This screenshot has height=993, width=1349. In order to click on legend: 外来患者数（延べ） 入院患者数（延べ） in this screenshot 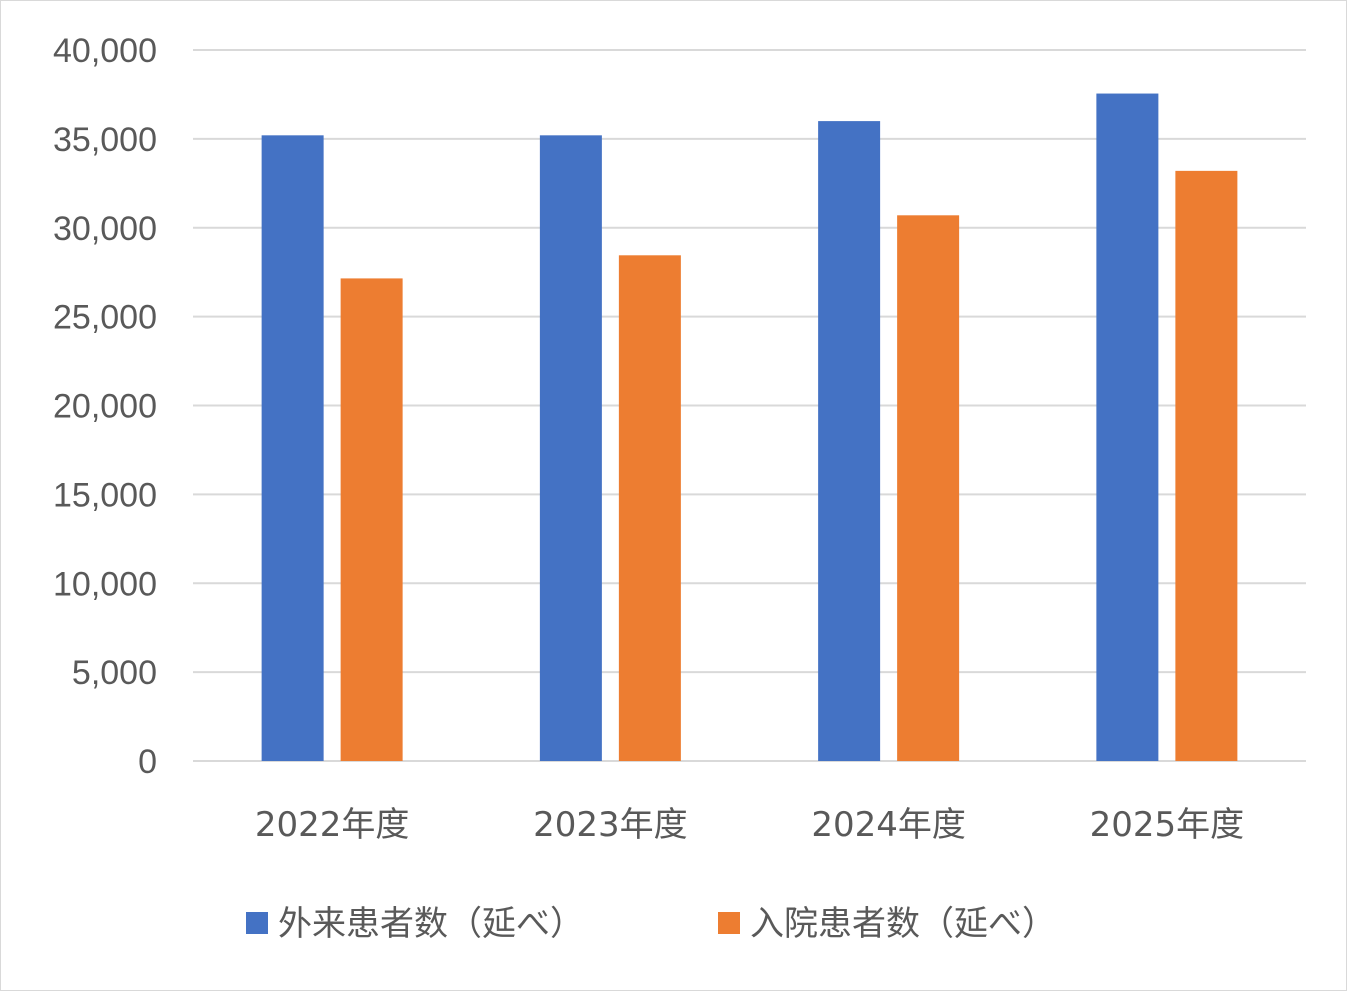, I will do `click(651, 924)`.